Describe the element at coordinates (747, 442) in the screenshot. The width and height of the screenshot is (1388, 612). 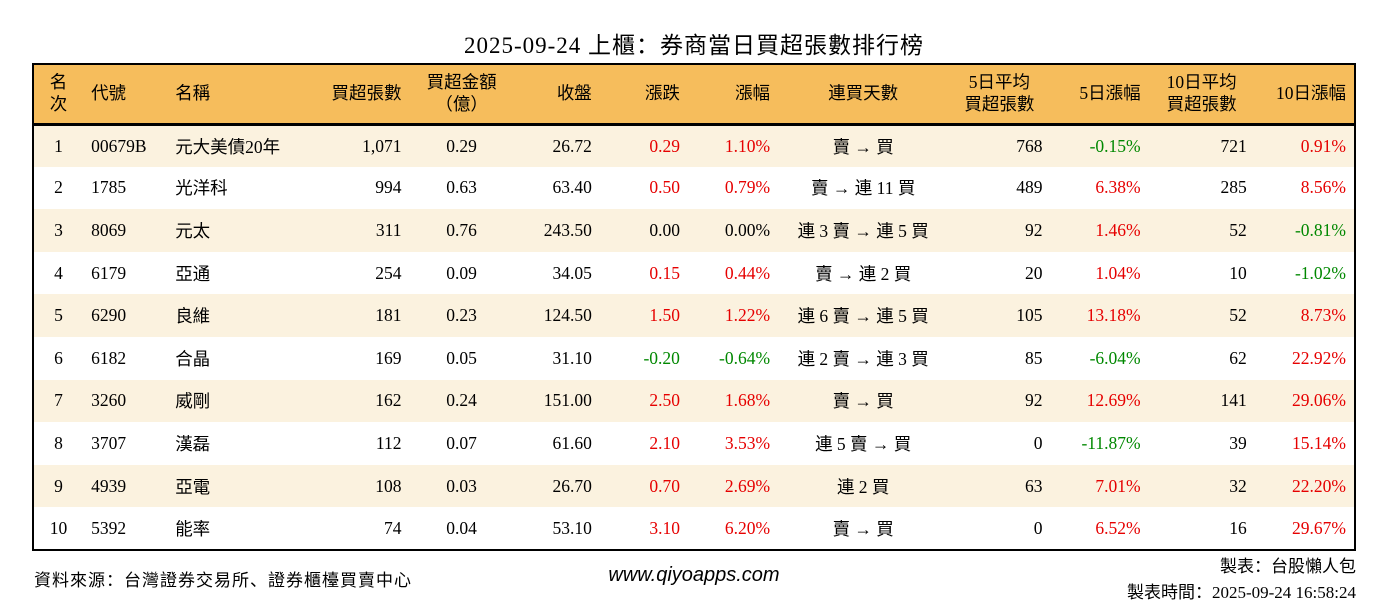
I see `change_pct-cell: 3.53%` at that location.